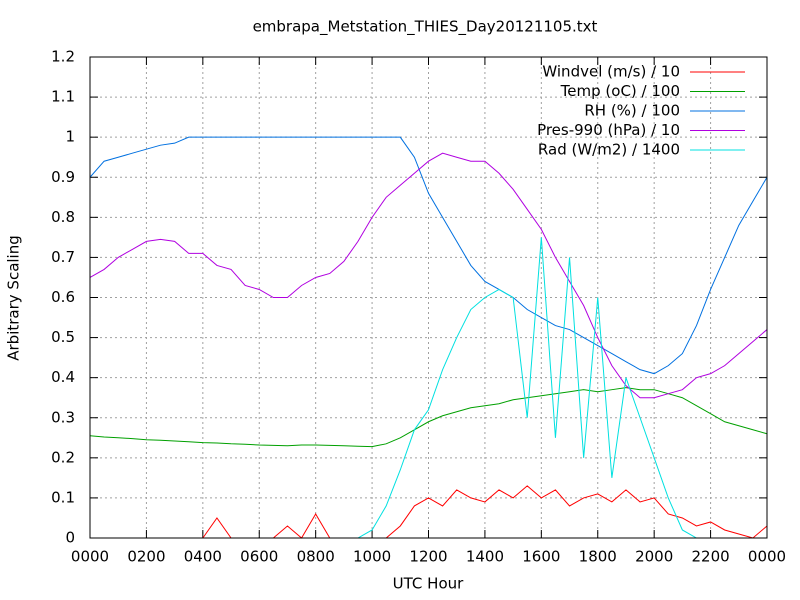  Describe the element at coordinates (541, 557) in the screenshot. I see `x-tick-label: 1600` at that location.